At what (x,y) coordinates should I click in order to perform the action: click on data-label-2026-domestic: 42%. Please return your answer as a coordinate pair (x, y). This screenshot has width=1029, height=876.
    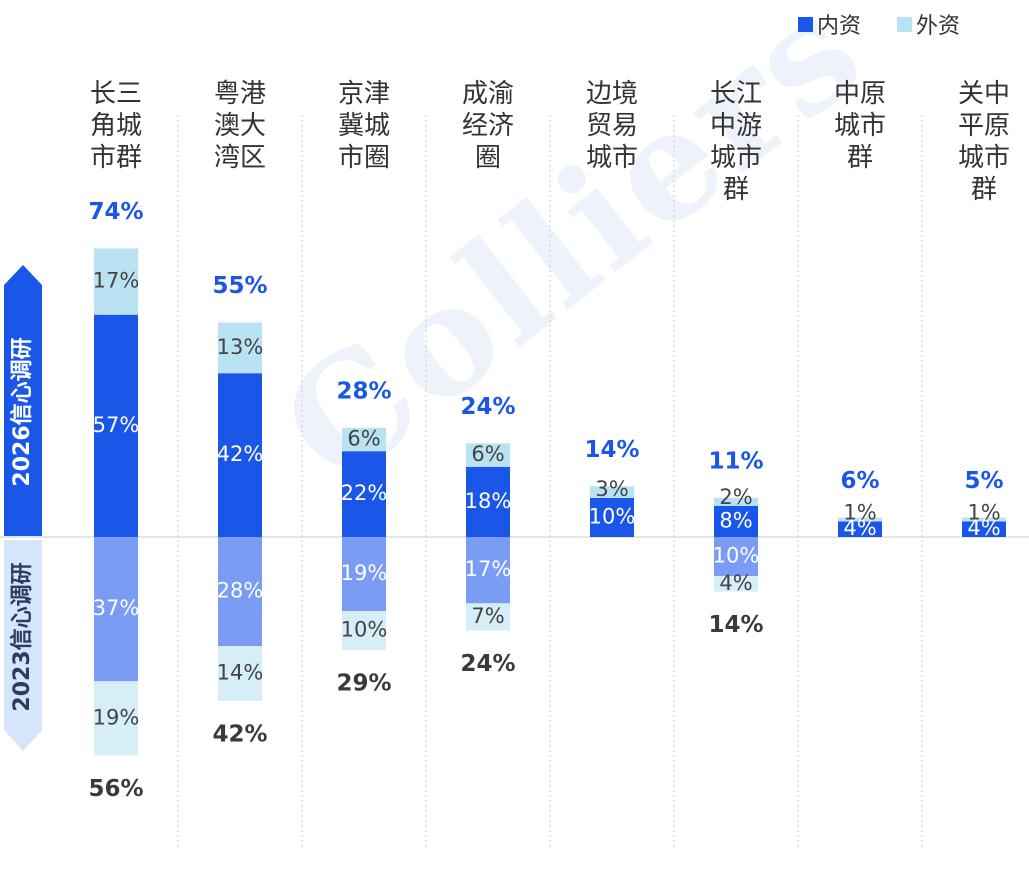
    Looking at the image, I should click on (240, 454).